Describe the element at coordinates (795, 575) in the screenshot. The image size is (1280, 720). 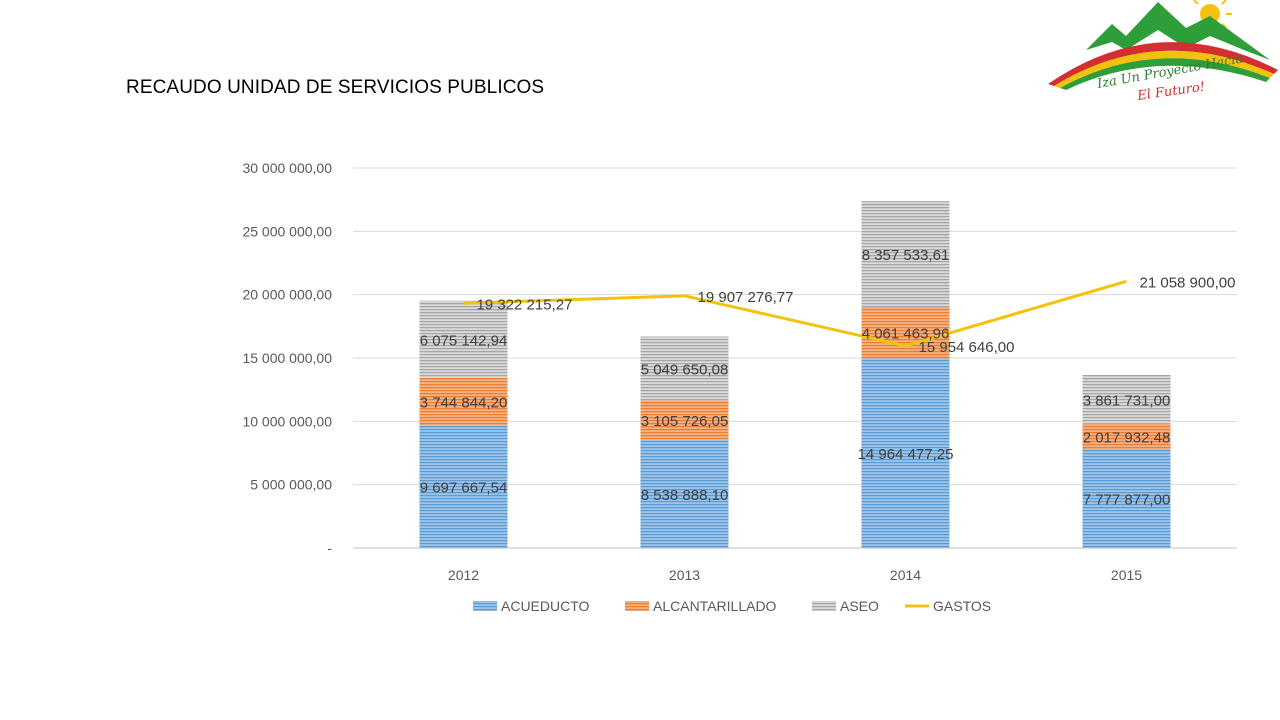
I see `x-axis: 2012 2013 2014 2015` at that location.